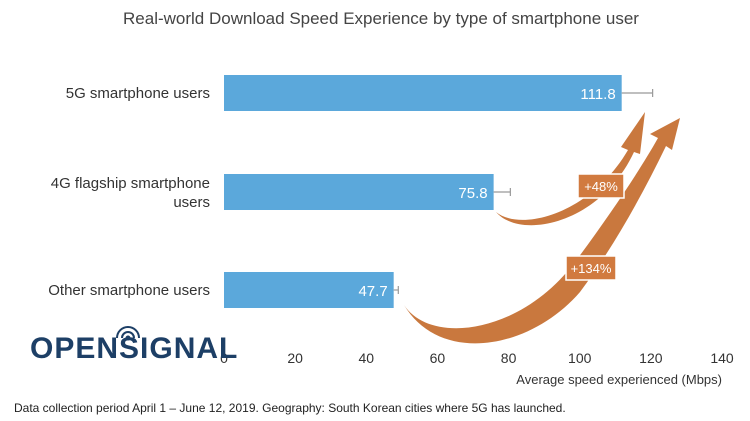  I want to click on value-label: 75.8, so click(472, 193).